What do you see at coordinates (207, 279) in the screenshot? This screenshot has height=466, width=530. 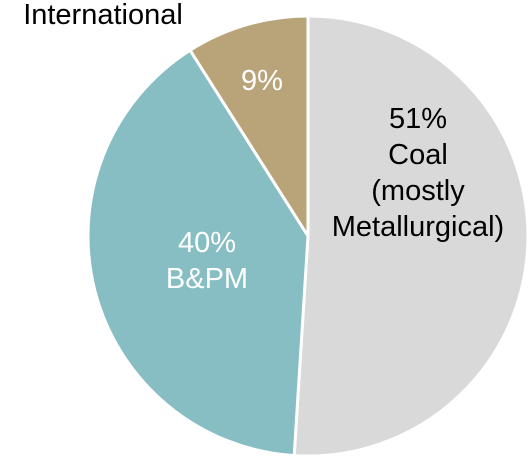 I see `slice-1-category-label-0: B&PM` at bounding box center [207, 279].